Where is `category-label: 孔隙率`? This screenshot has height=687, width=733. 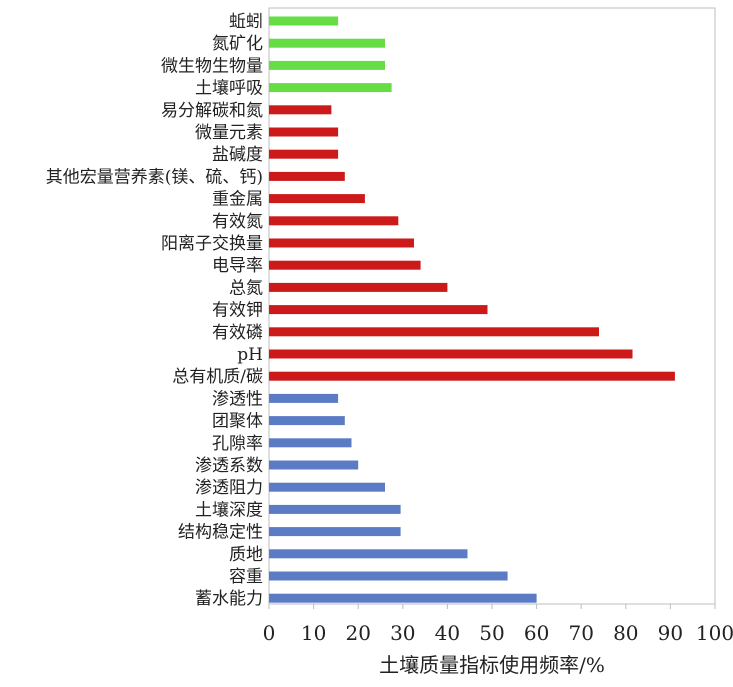 category-label: 孔隙率 is located at coordinates (237, 444).